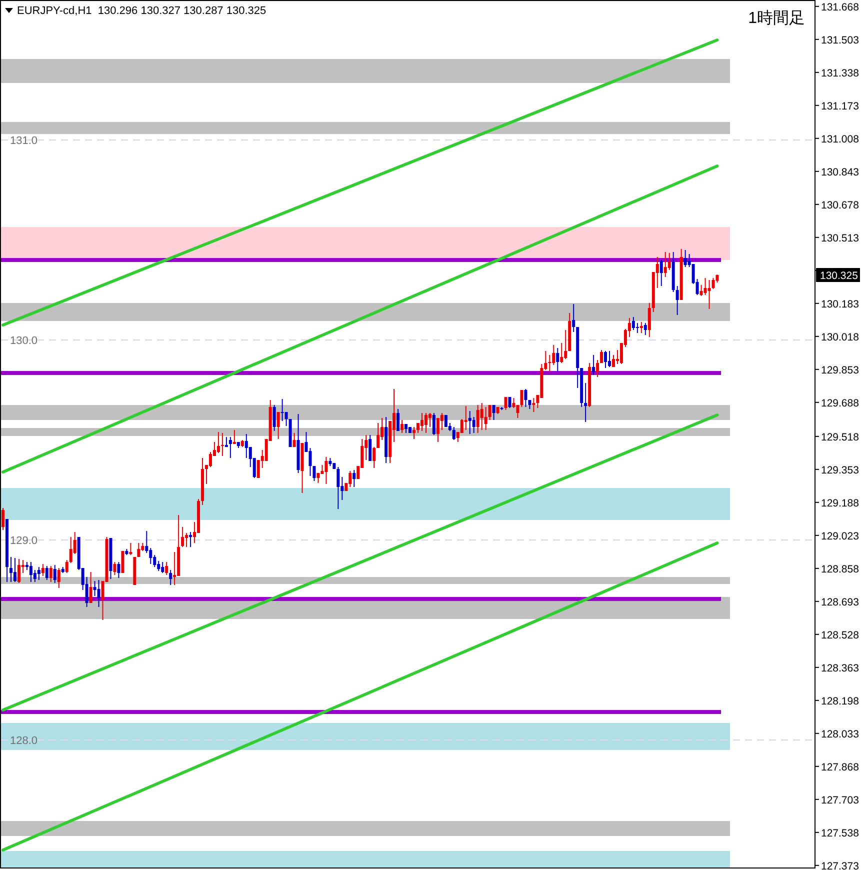 This screenshot has height=870, width=862. What do you see at coordinates (840, 668) in the screenshot?
I see `y-tick-label: 128.363` at bounding box center [840, 668].